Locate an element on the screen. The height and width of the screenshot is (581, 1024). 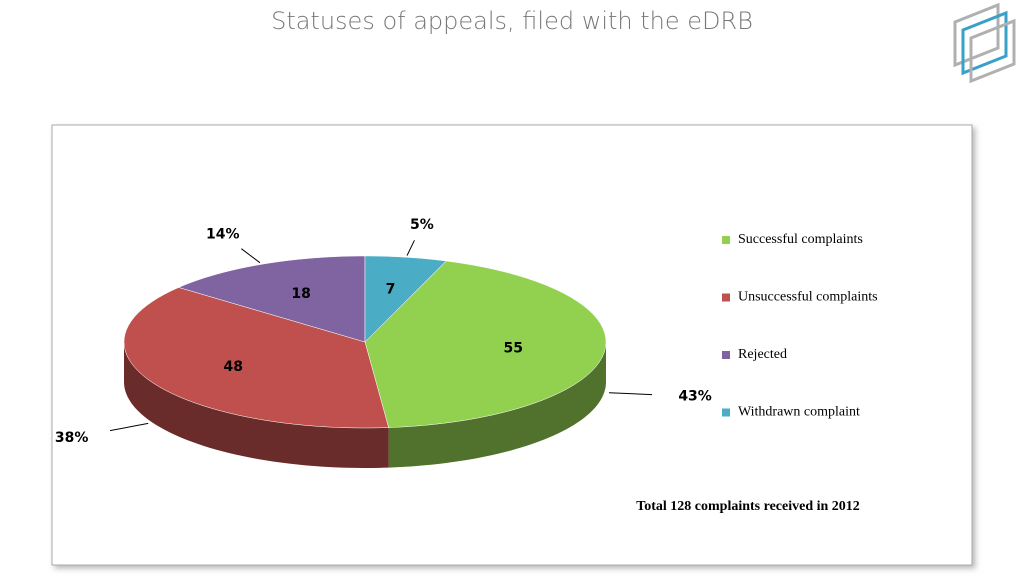
percent-label: 38% is located at coordinates (72, 438).